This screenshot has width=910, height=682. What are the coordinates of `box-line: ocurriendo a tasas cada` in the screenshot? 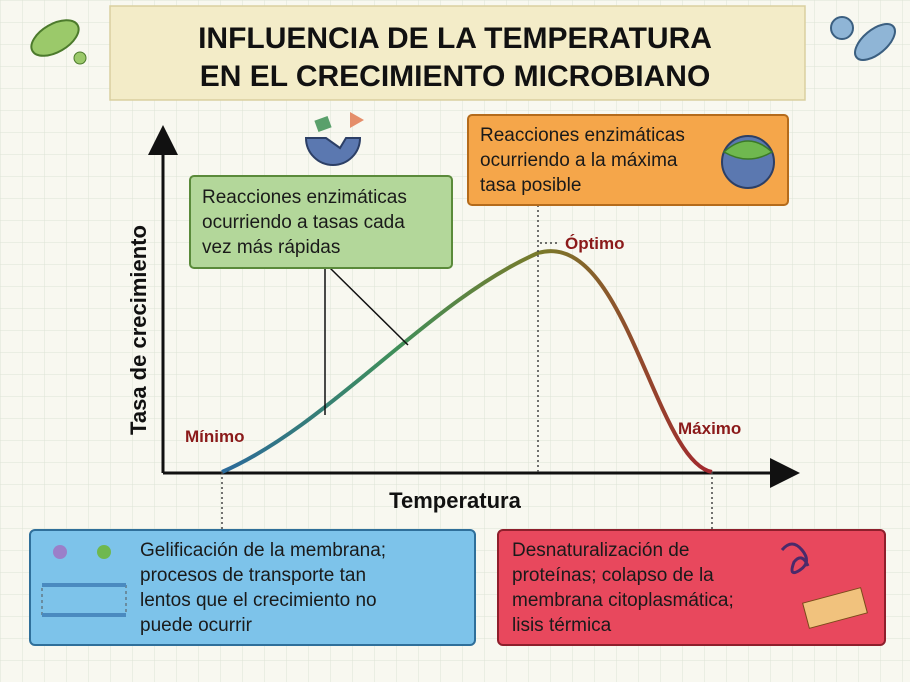 It's located at (303, 222).